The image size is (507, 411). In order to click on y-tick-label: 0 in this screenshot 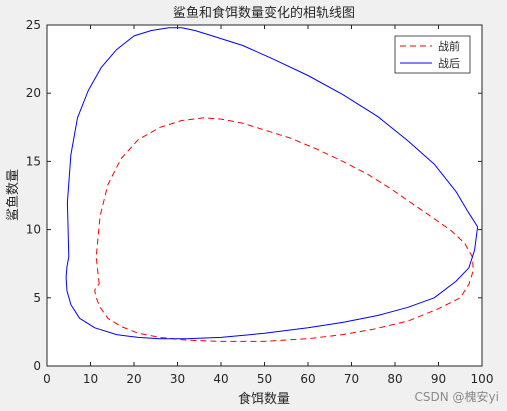, I will do `click(37, 366)`.